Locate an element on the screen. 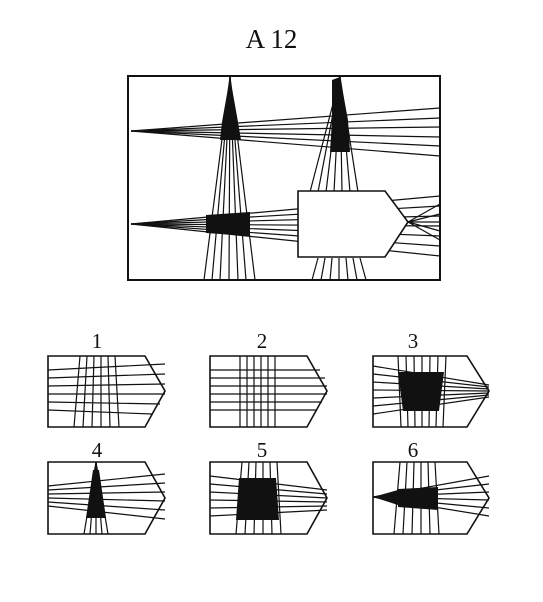  option-5-label: 5 is located at coordinates (262, 450).